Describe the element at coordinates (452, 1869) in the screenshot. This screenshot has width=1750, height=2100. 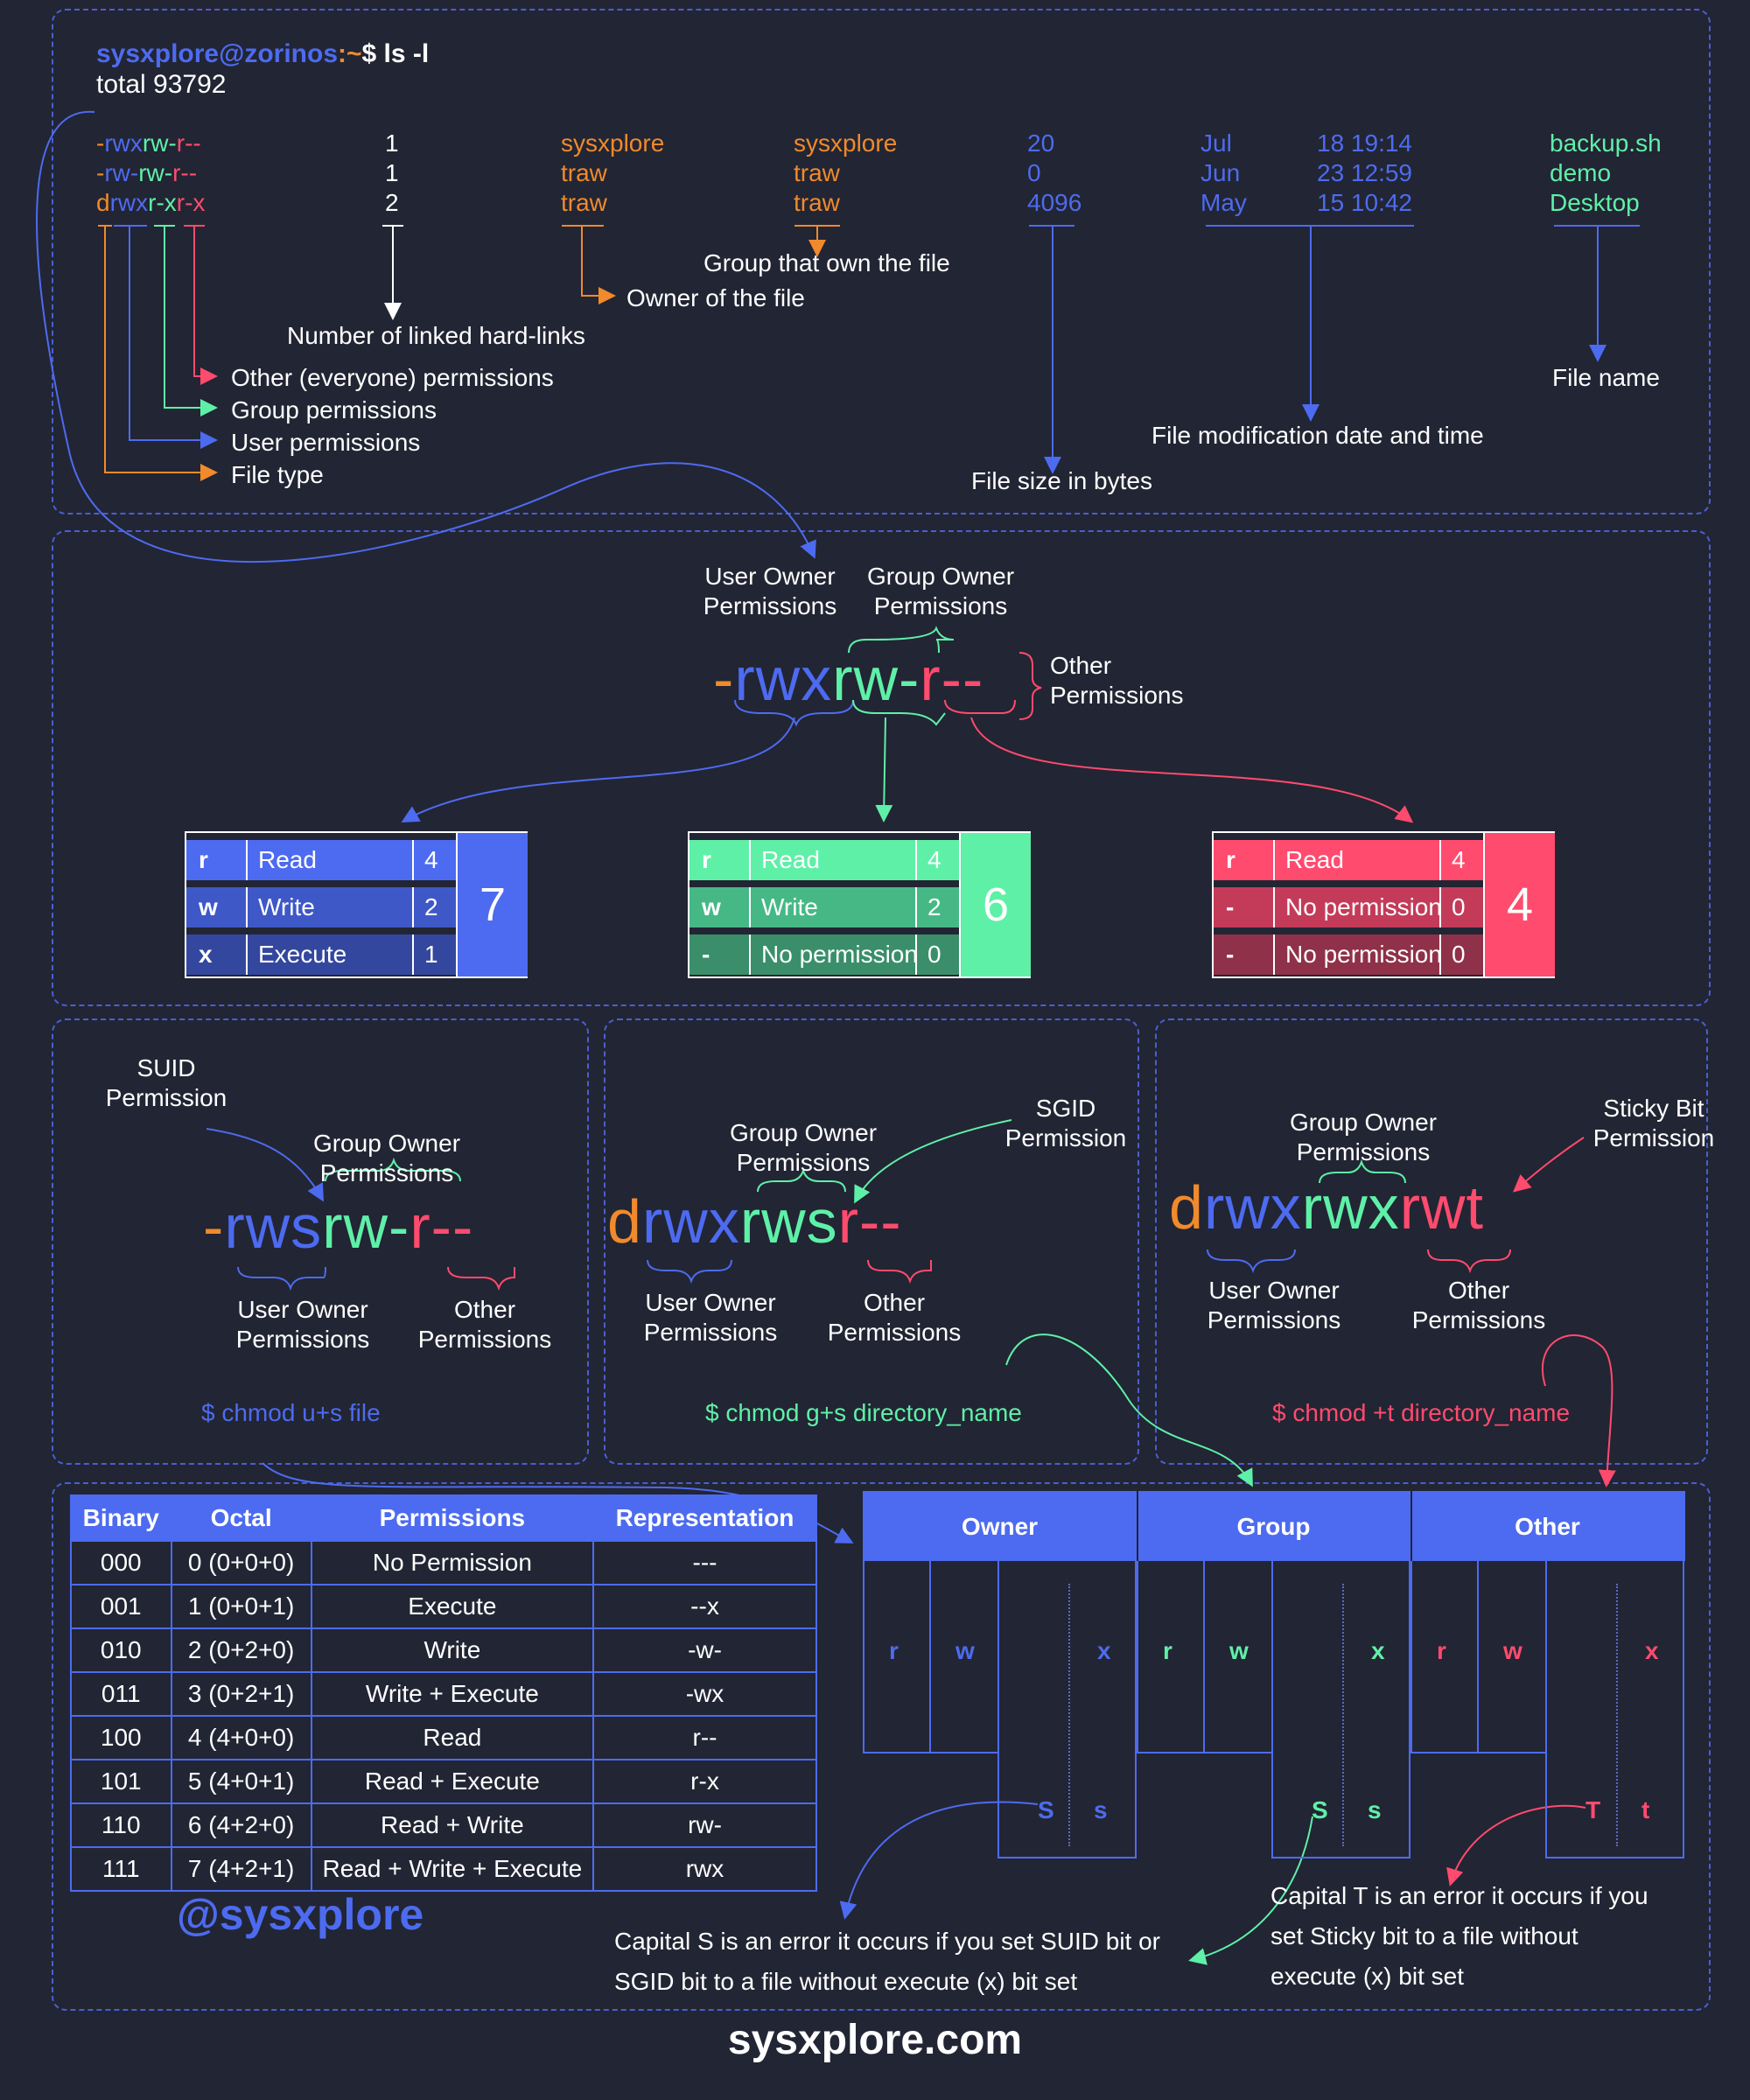
I see `octal-cell: Read + Write + Execute` at that location.